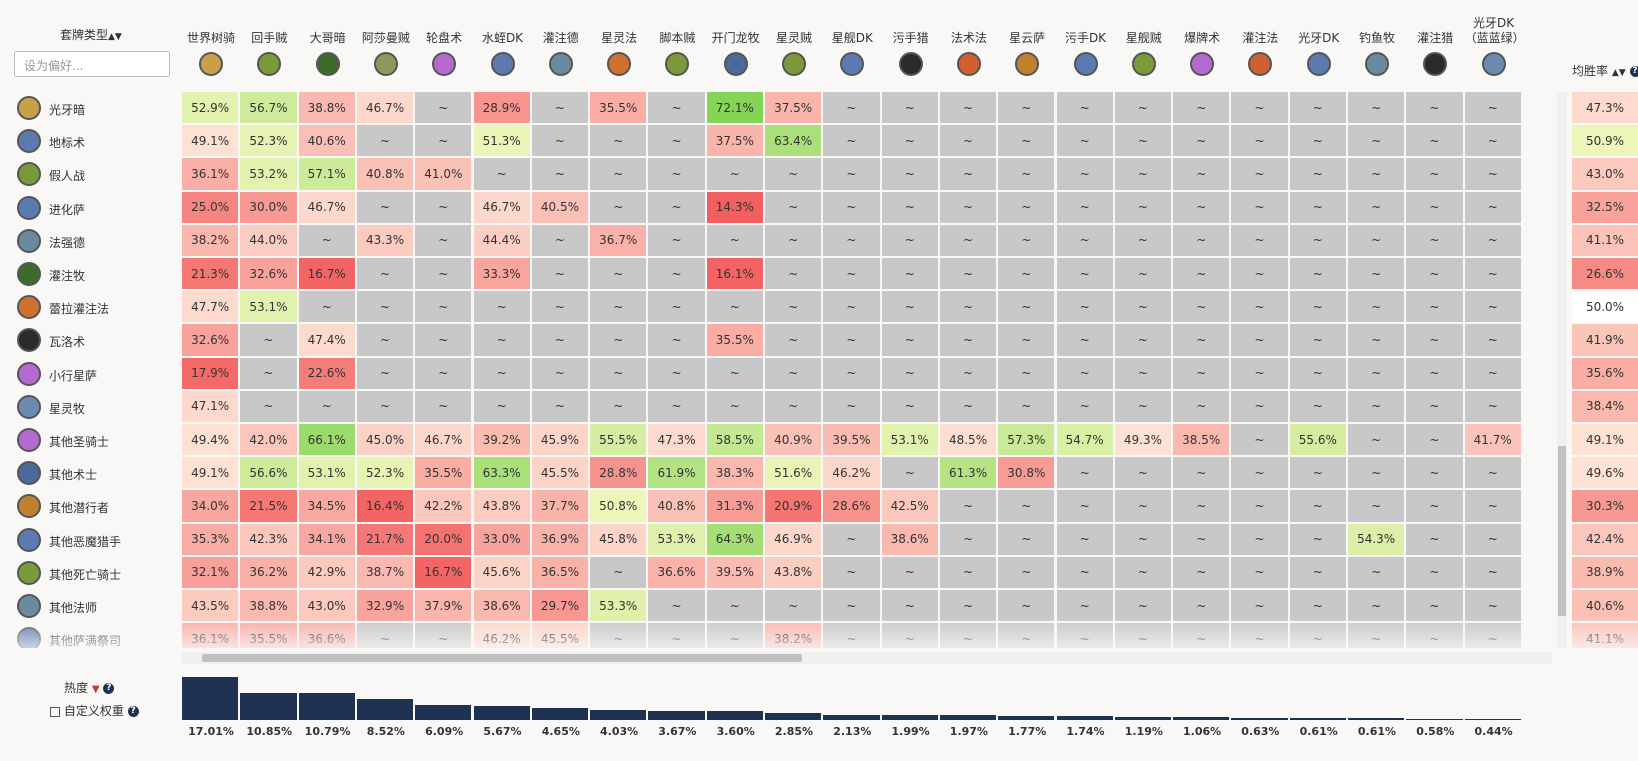 This screenshot has height=761, width=1638. Describe the element at coordinates (502, 658) in the screenshot. I see `h-scroll-thumb` at that location.